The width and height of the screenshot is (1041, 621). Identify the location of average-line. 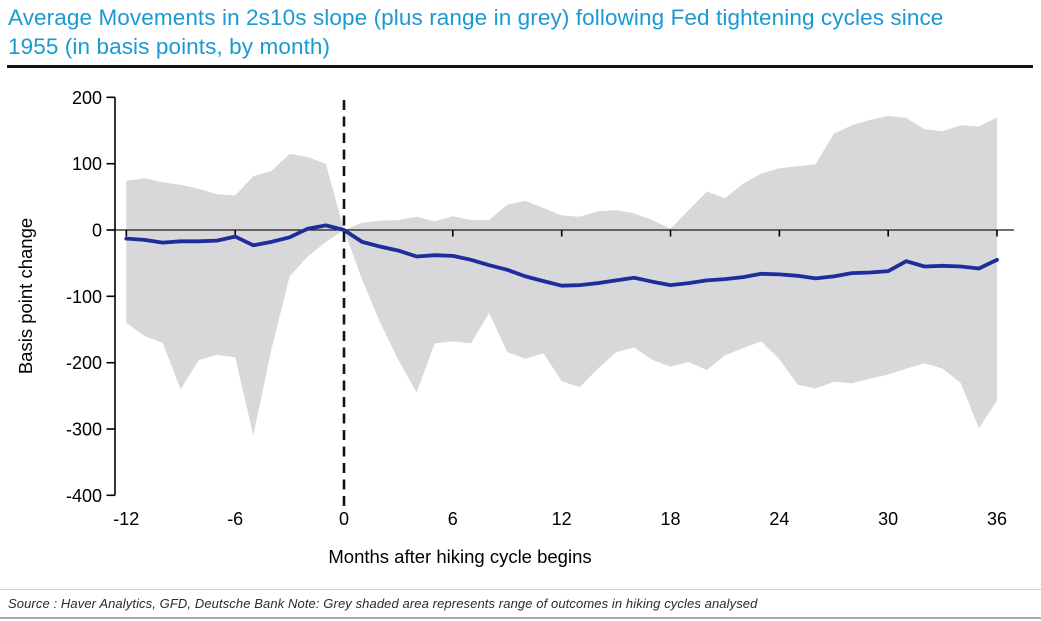
(561, 255).